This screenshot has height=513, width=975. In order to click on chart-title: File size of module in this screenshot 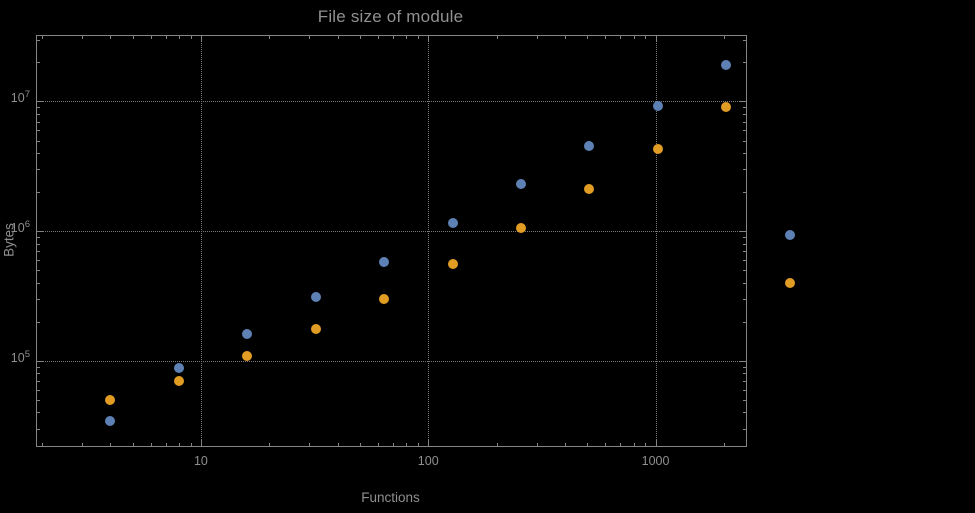, I will do `click(390, 16)`.